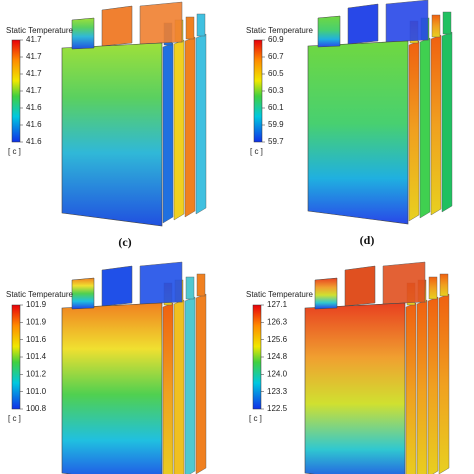 The height and width of the screenshot is (474, 474). What do you see at coordinates (277, 391) in the screenshot?
I see `tick-label: 123.3` at bounding box center [277, 391].